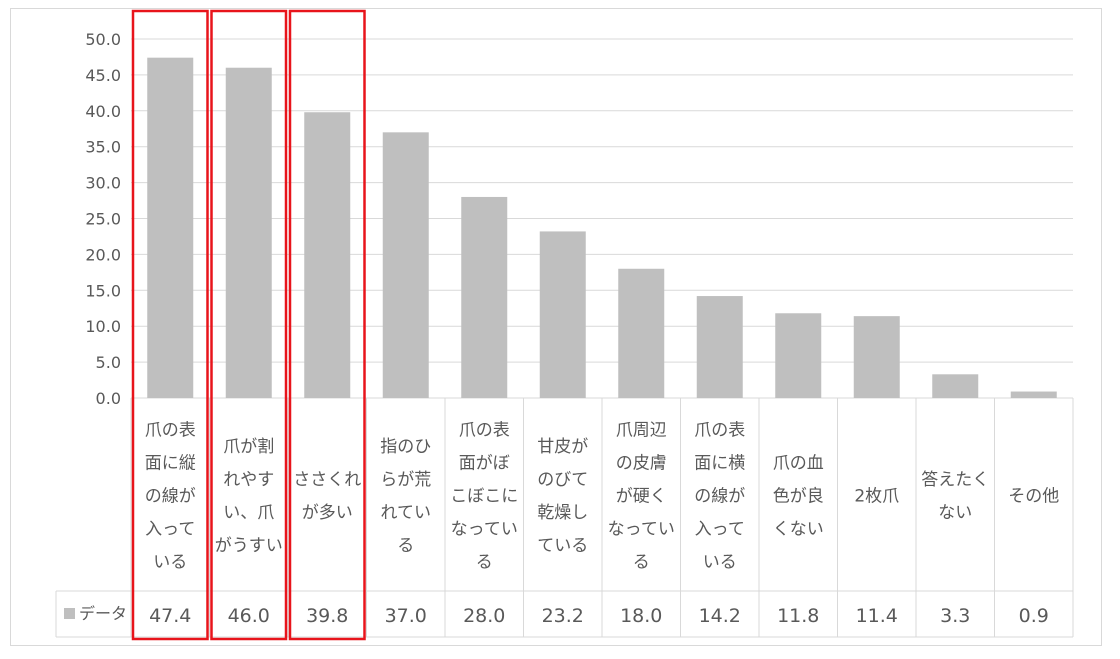 The image size is (1120, 659). Describe the element at coordinates (562, 496) in the screenshot. I see `category-label: 甘皮がのびて乾燥している` at that location.